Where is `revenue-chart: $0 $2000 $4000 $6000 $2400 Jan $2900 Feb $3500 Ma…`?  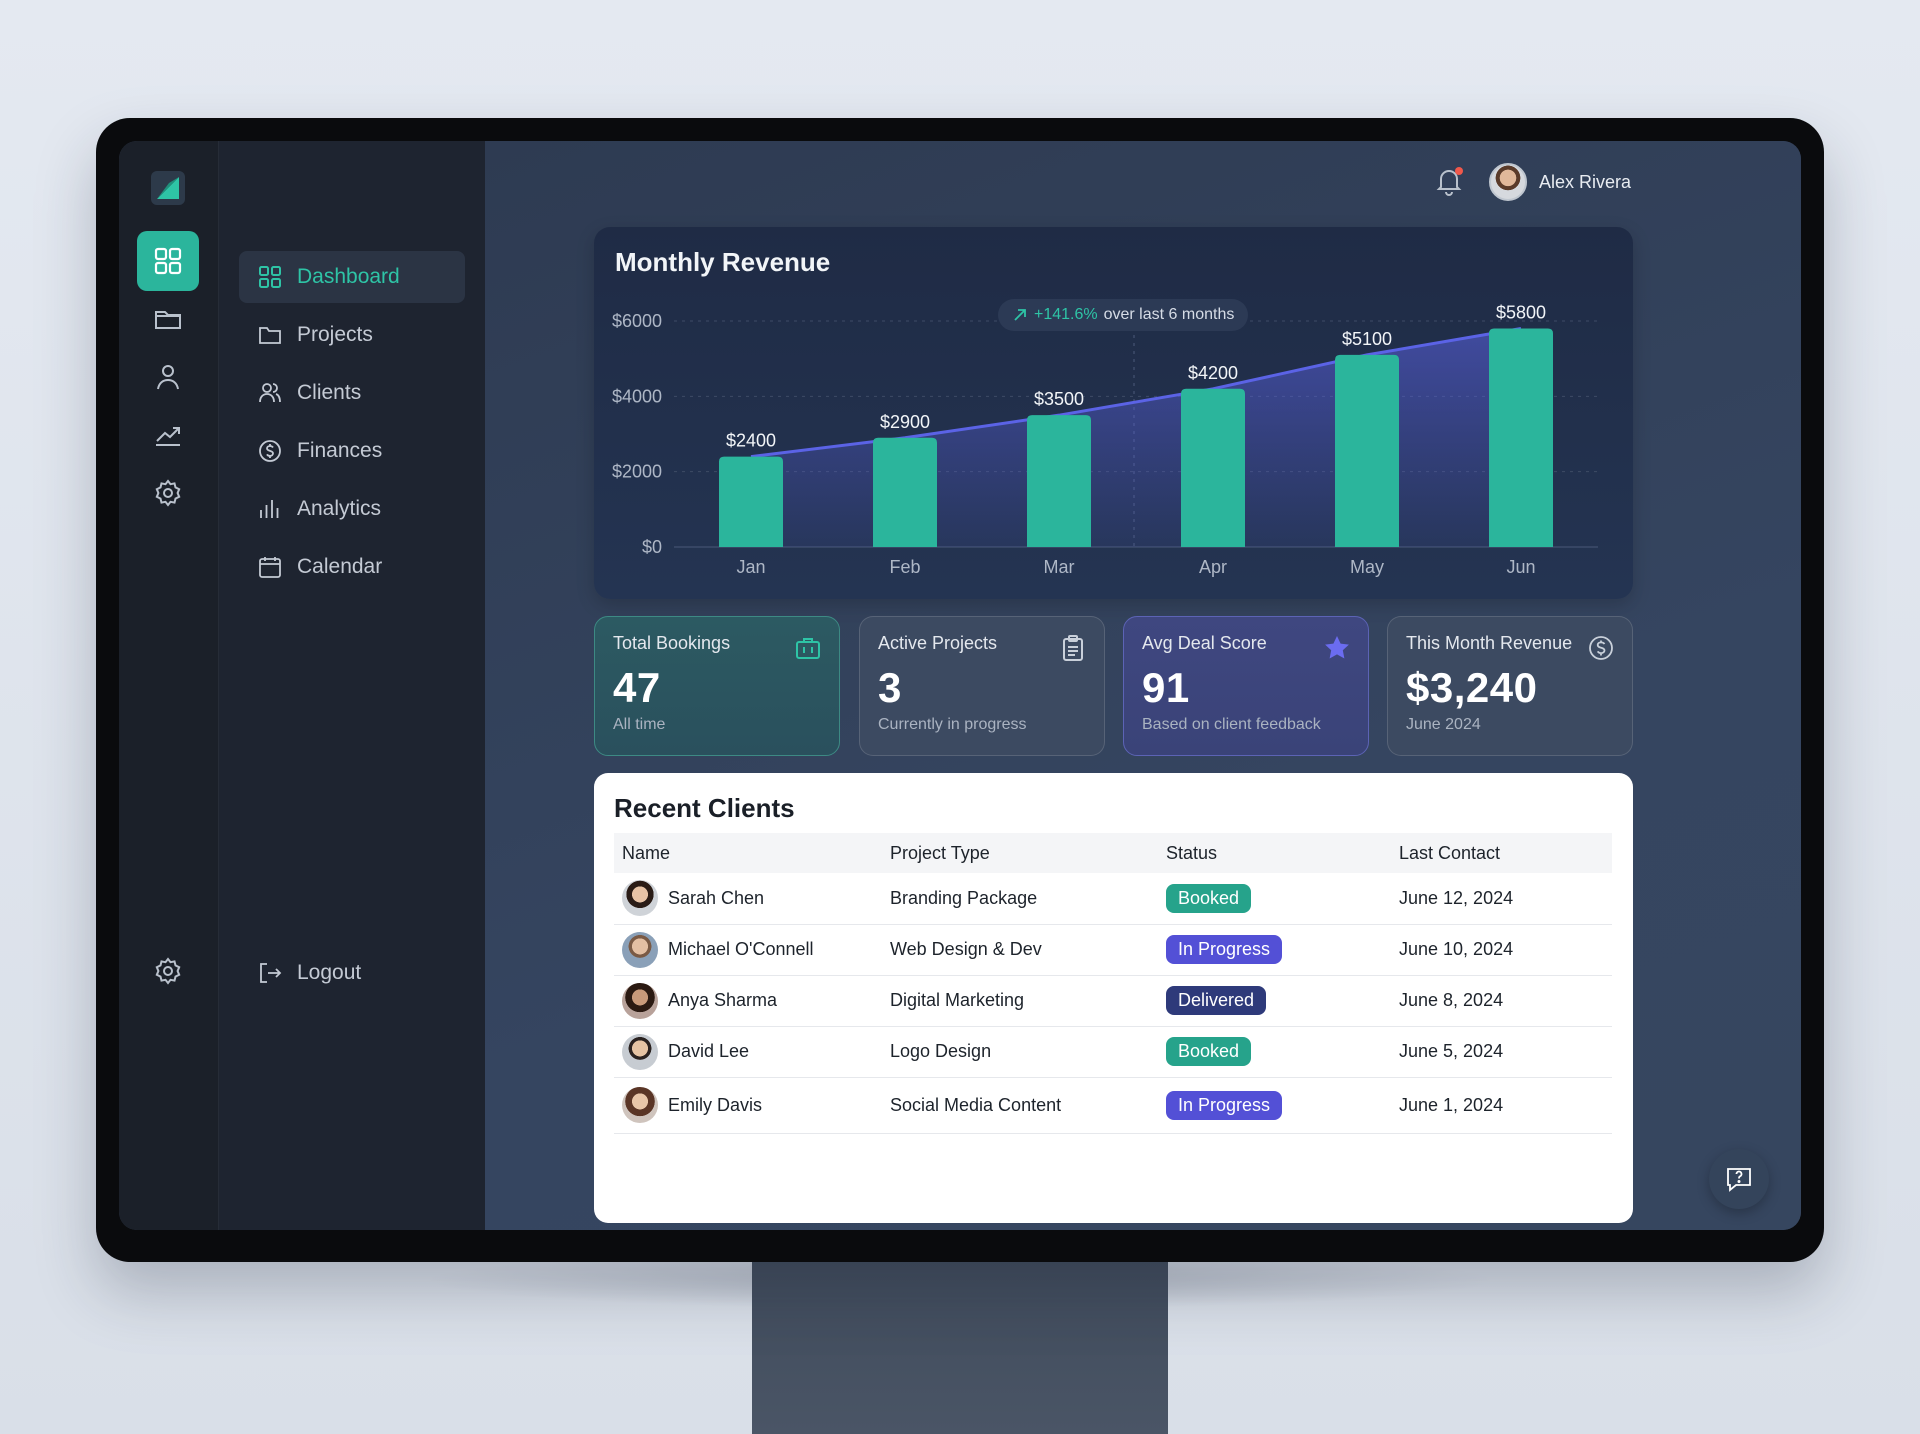 revenue-chart: $0 $2000 $4000 $6000 $2400 Jan $2900 Feb $3500 Ma… is located at coordinates (1105, 440).